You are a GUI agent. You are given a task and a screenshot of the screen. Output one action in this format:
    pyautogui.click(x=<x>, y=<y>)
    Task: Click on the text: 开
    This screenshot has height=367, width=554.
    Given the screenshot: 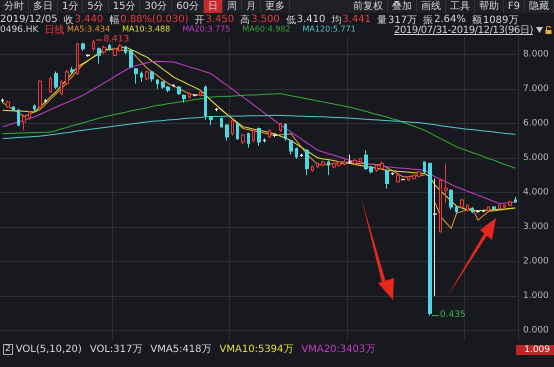 What is the action you would take?
    pyautogui.click(x=199, y=20)
    